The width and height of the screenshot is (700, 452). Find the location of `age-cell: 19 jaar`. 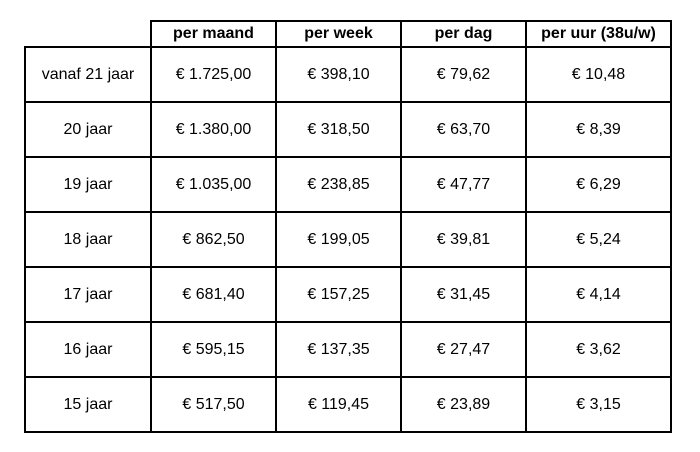

age-cell: 19 jaar is located at coordinates (88, 184).